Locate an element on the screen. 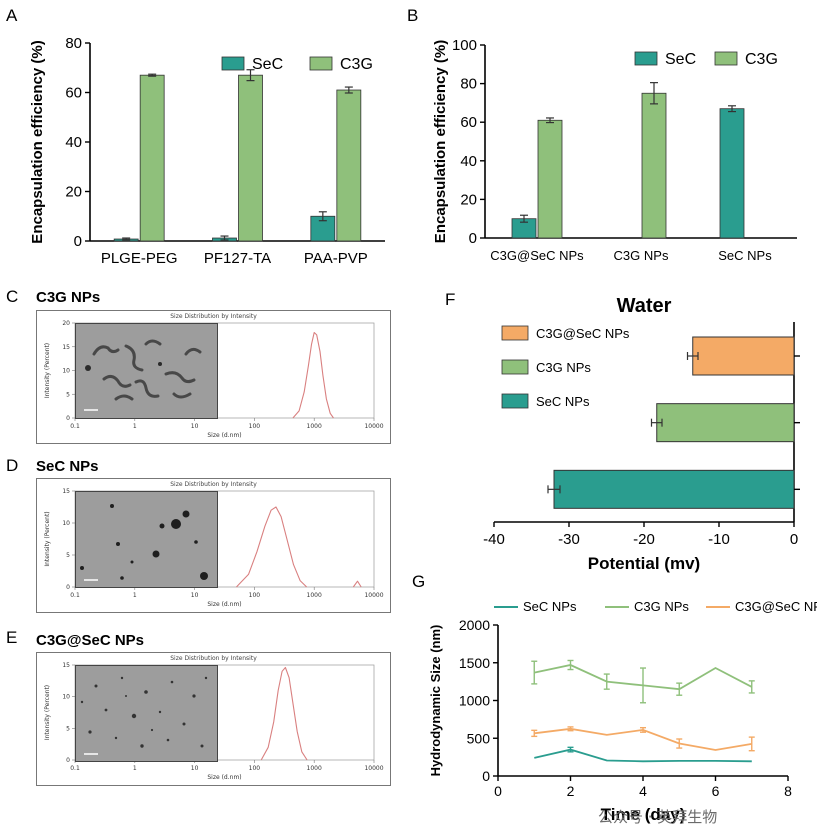  x-tick-label: C3G NPs is located at coordinates (641, 255).